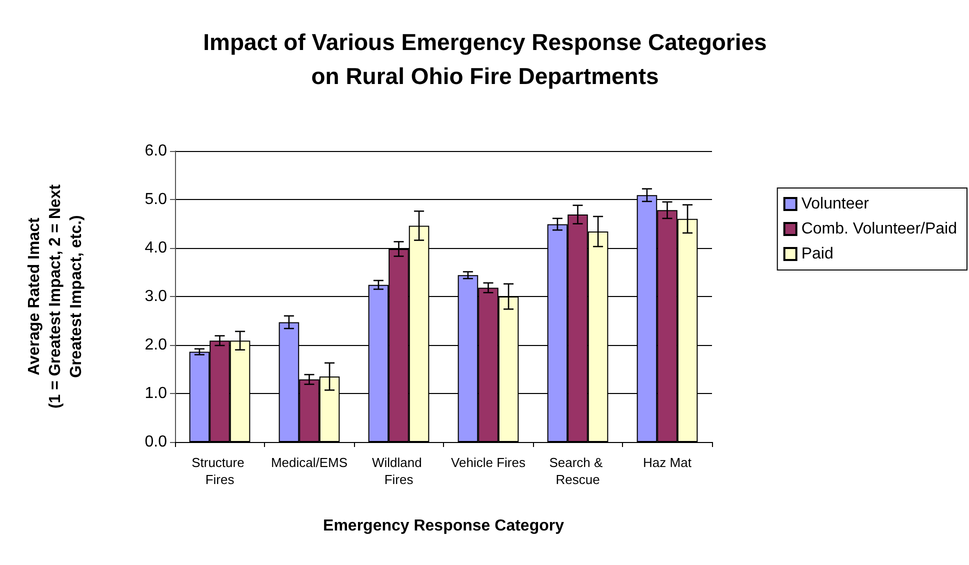 This screenshot has width=969, height=565. What do you see at coordinates (309, 462) in the screenshot?
I see `x-tick-label: Medical/EMS` at bounding box center [309, 462].